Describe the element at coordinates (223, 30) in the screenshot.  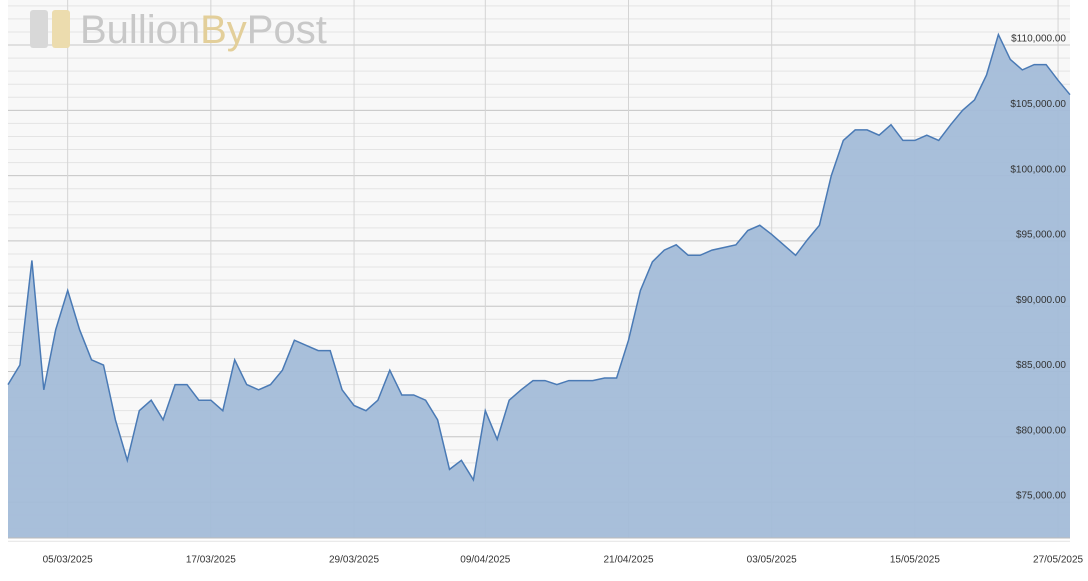
I see `brand-part: By` at that location.